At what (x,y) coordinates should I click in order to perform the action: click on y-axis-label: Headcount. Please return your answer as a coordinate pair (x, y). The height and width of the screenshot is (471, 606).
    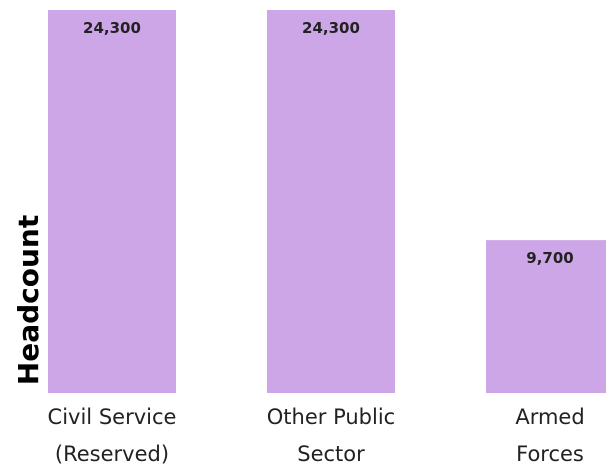
    Looking at the image, I should click on (28, 300).